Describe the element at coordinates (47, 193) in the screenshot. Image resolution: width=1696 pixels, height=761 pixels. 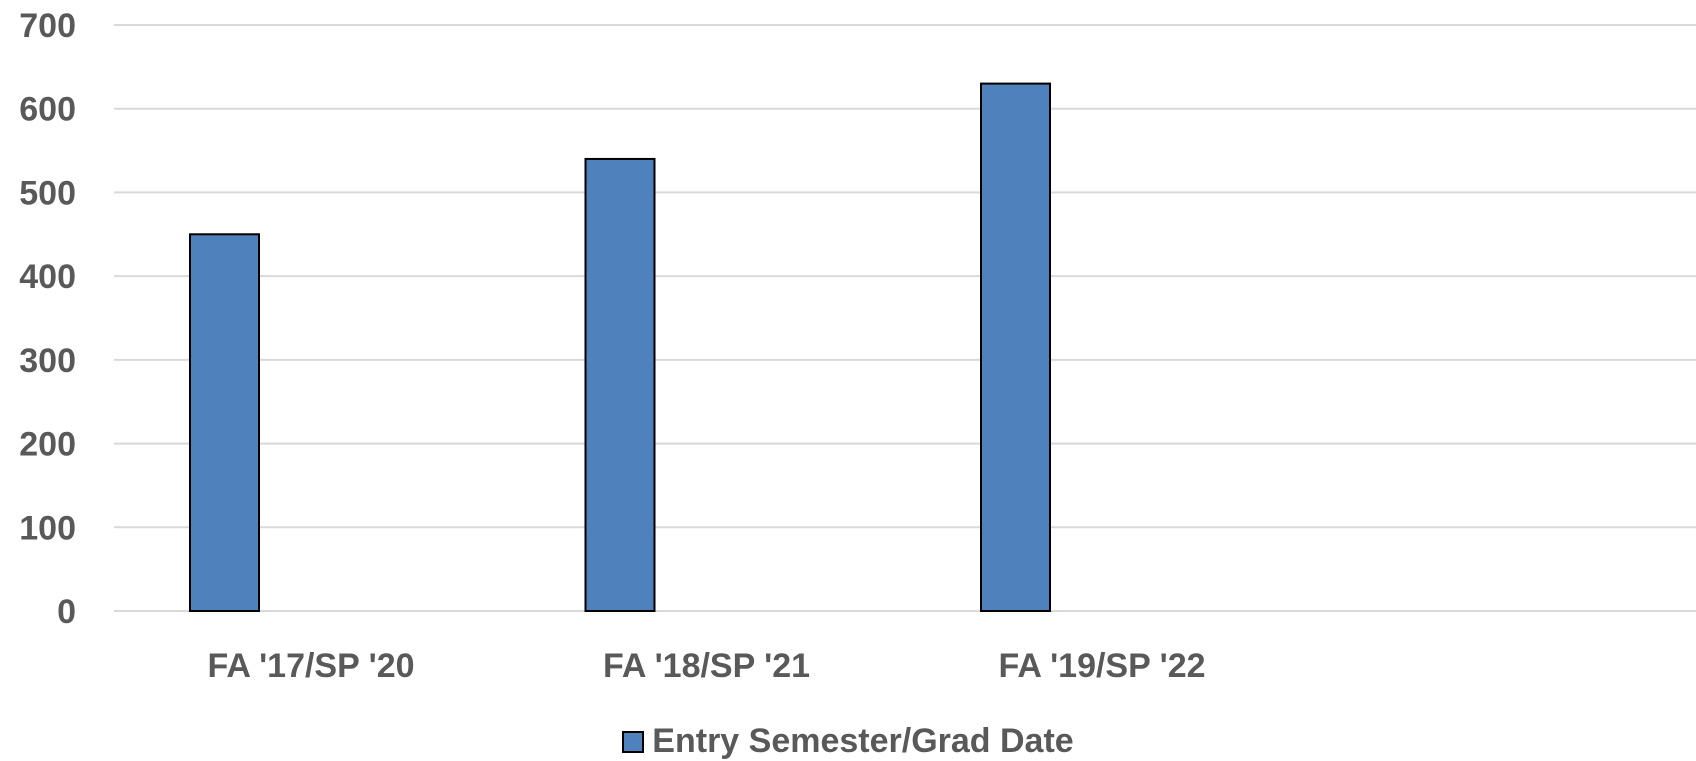
I see `y-tick-label: 500` at that location.